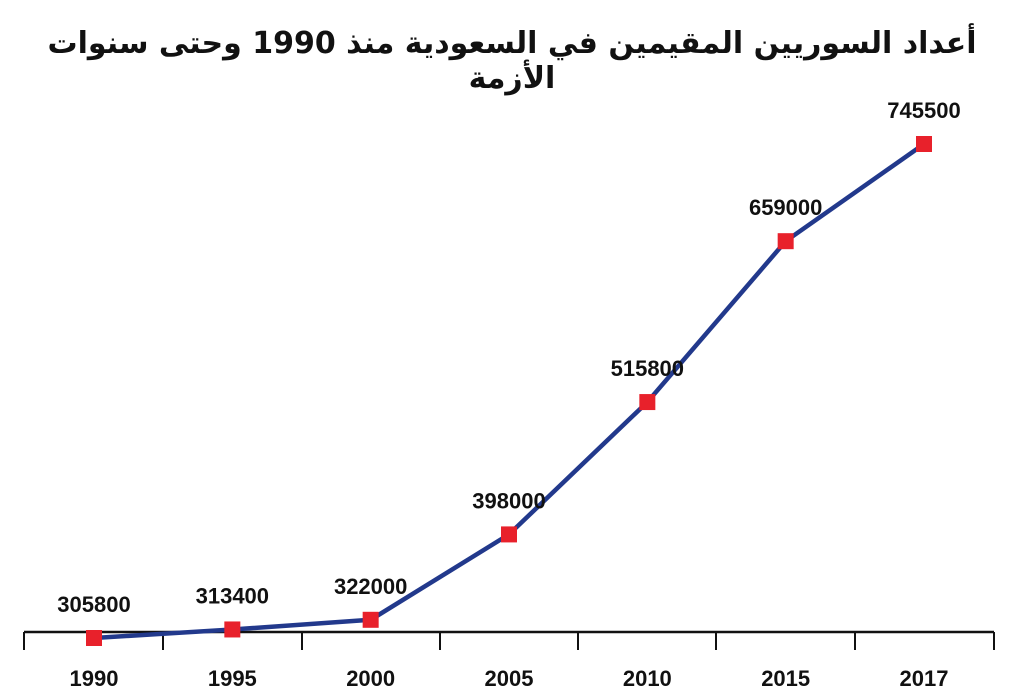 The width and height of the screenshot is (1024, 700). Describe the element at coordinates (785, 207) in the screenshot. I see `data-label: 659000` at that location.